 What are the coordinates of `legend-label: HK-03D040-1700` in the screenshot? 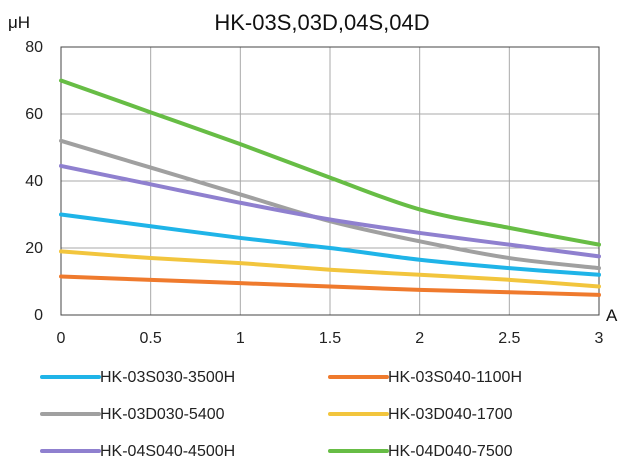 It's located at (450, 414).